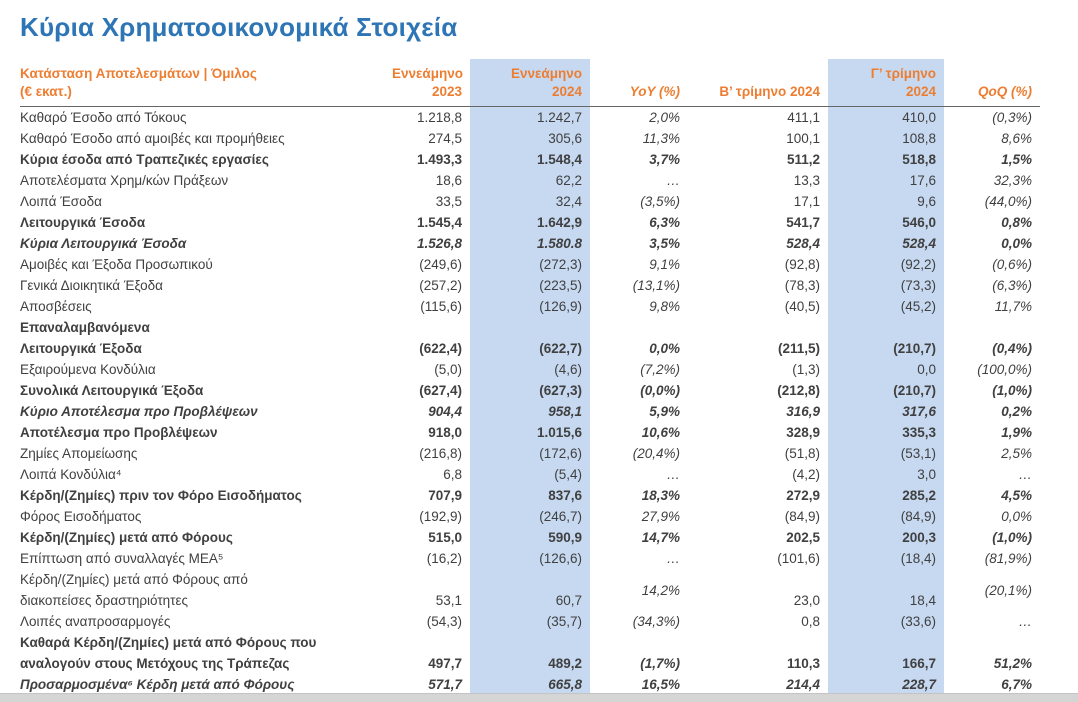 This screenshot has height=702, width=1078. Describe the element at coordinates (664, 159) in the screenshot. I see `cell-yoy: 3,7%` at that location.